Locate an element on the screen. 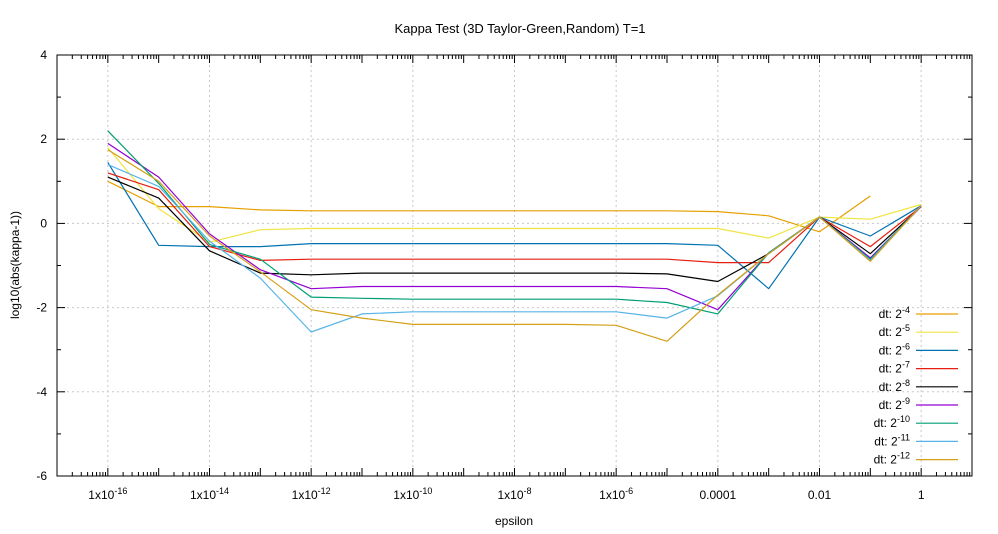  legend-item: dt: 2-7 is located at coordinates (918, 368).